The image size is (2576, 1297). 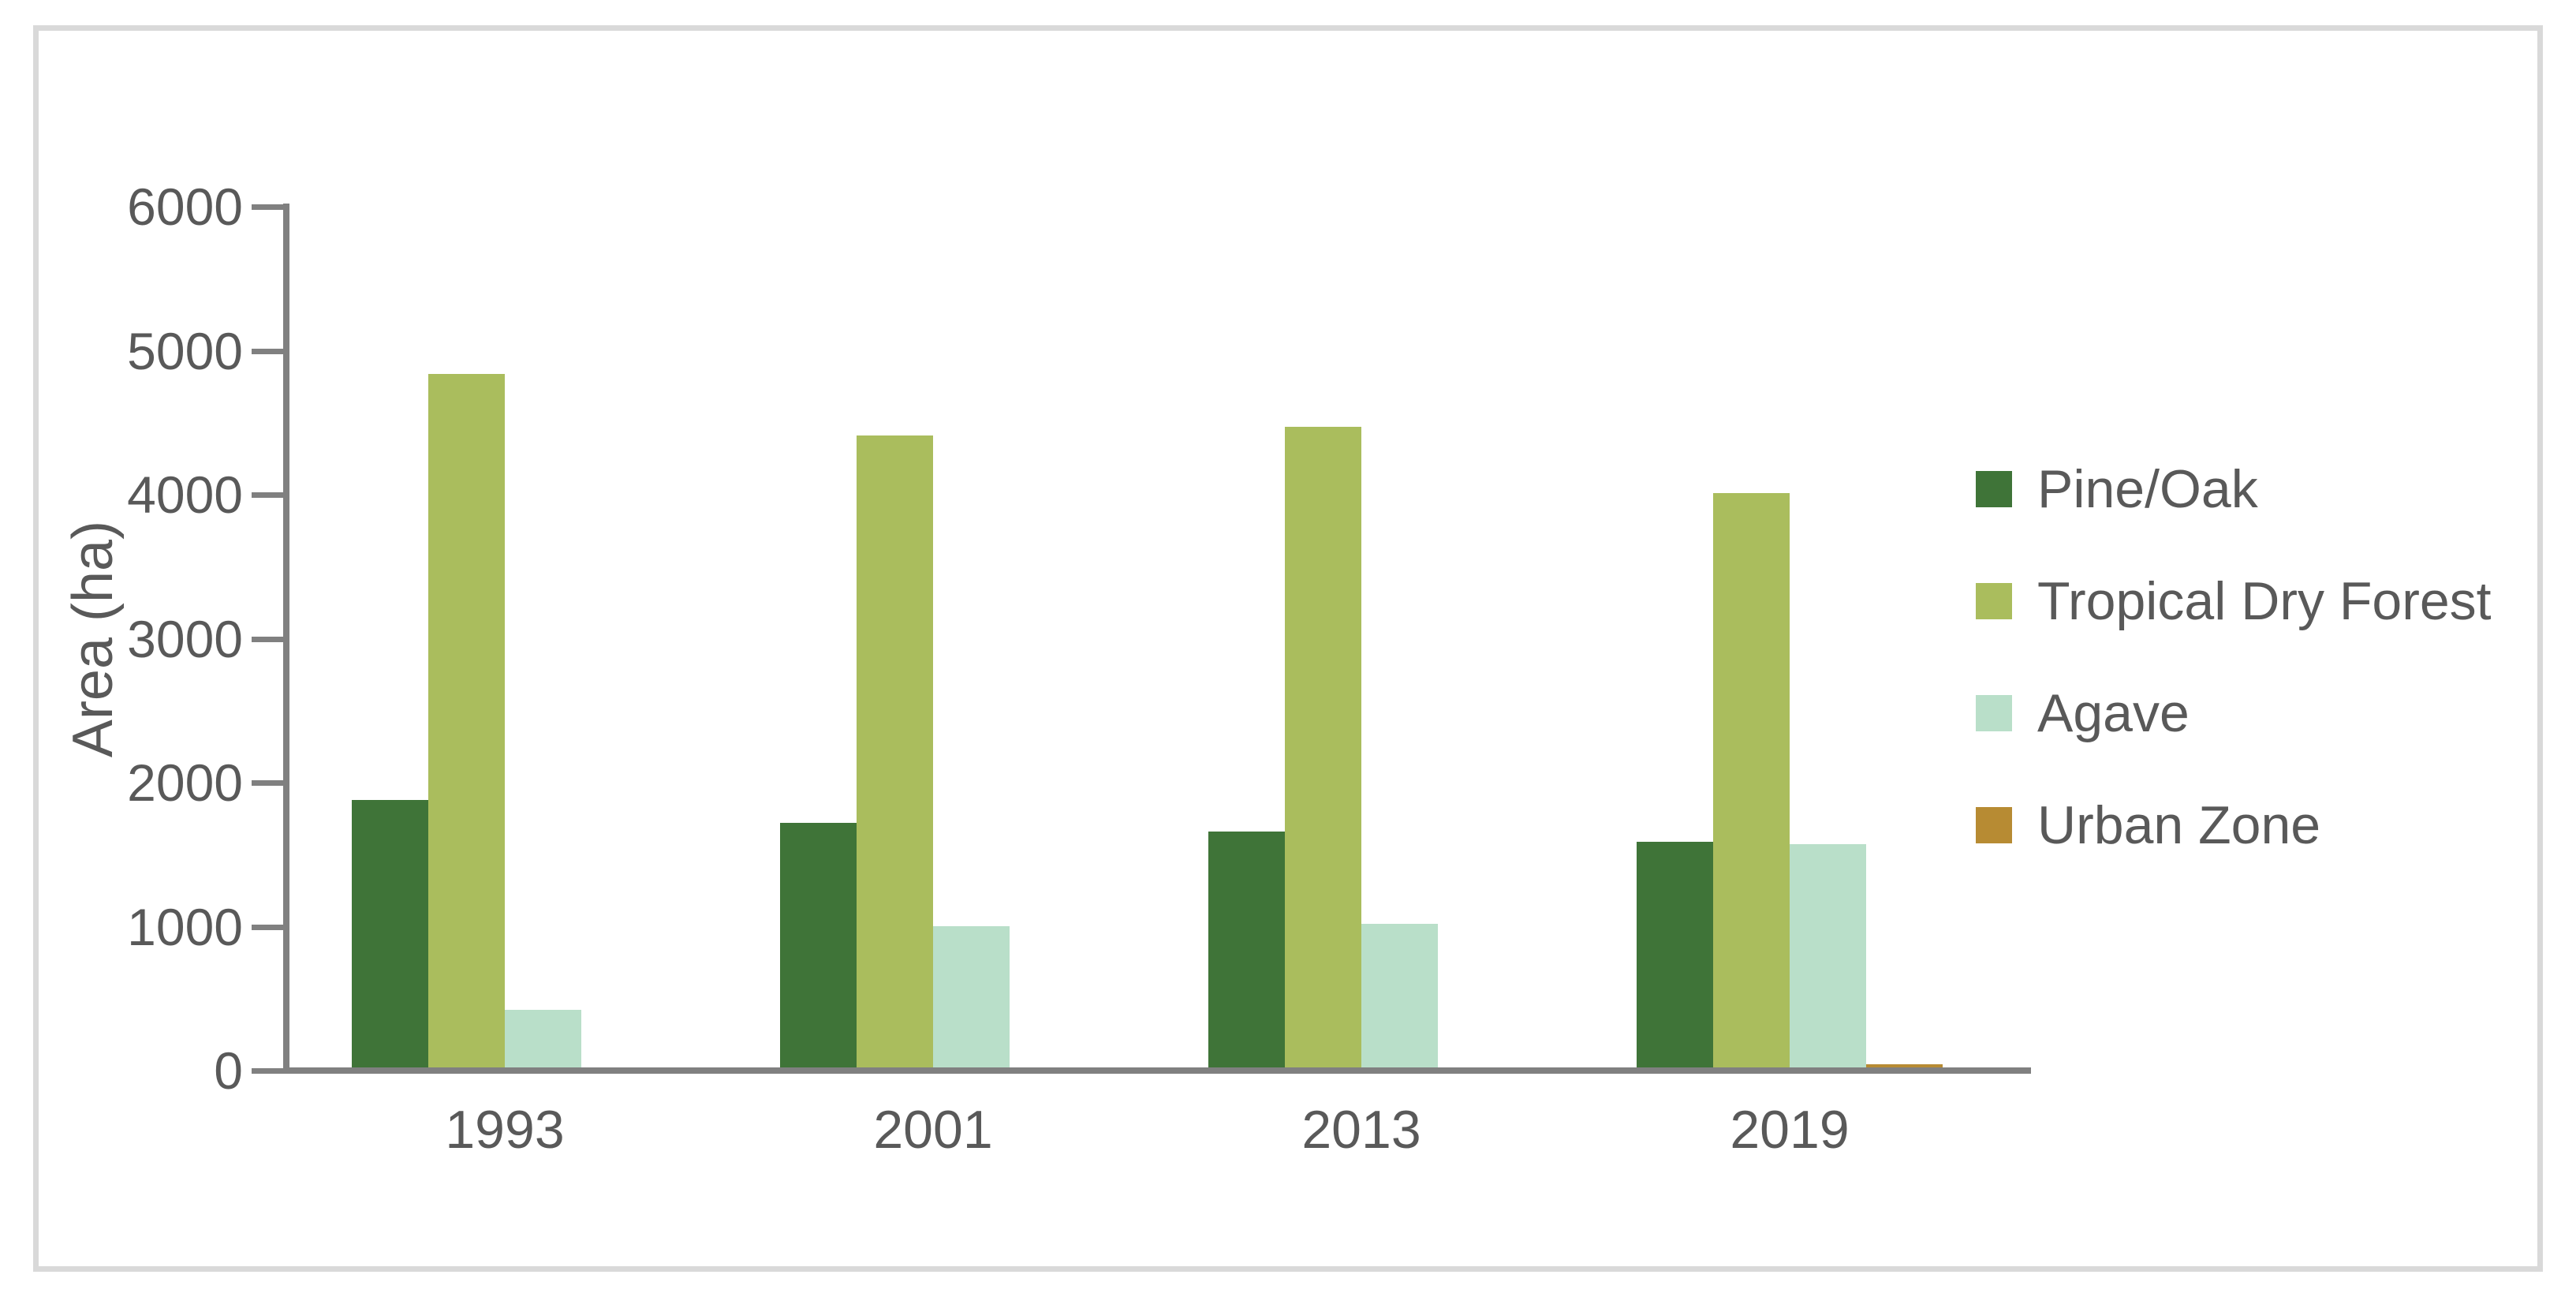 I want to click on legend-swatch-tropical-dry-forest, so click(x=1994, y=601).